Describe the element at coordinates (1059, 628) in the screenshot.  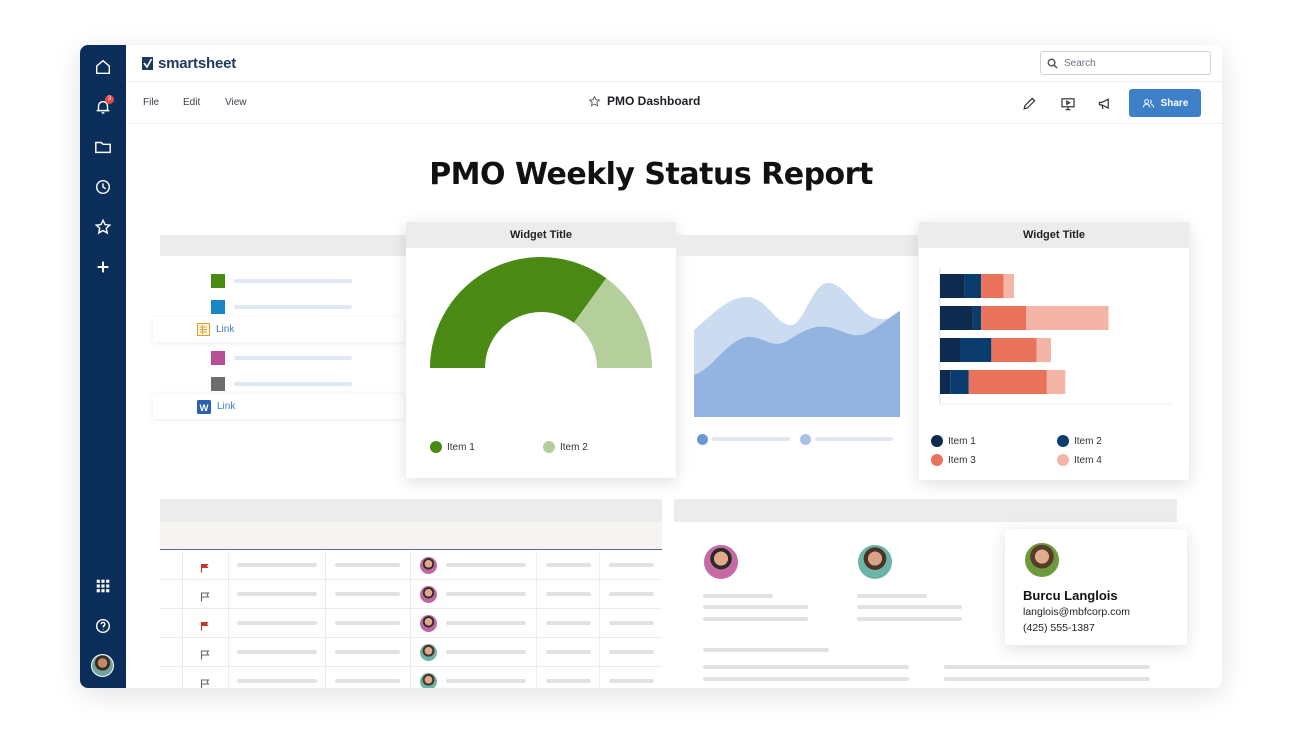
I see `contact-phone: (425) 555-1387` at that location.